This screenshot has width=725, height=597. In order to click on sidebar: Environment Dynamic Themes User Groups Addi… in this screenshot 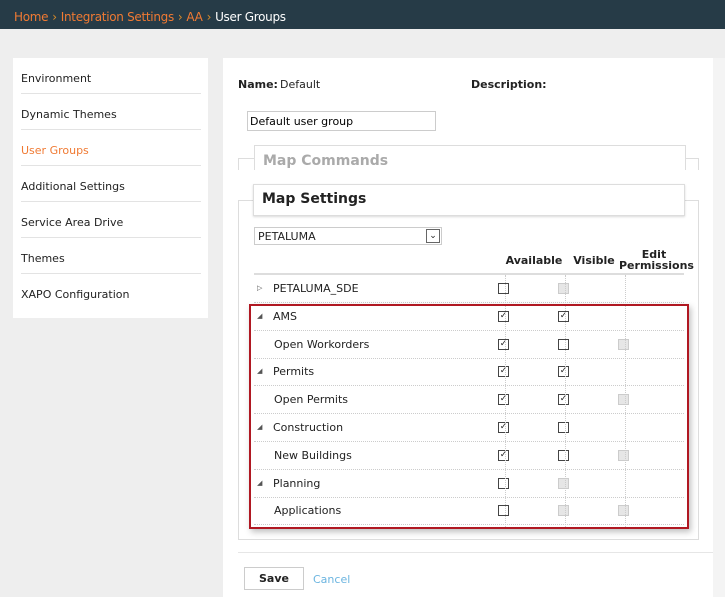, I will do `click(110, 188)`.